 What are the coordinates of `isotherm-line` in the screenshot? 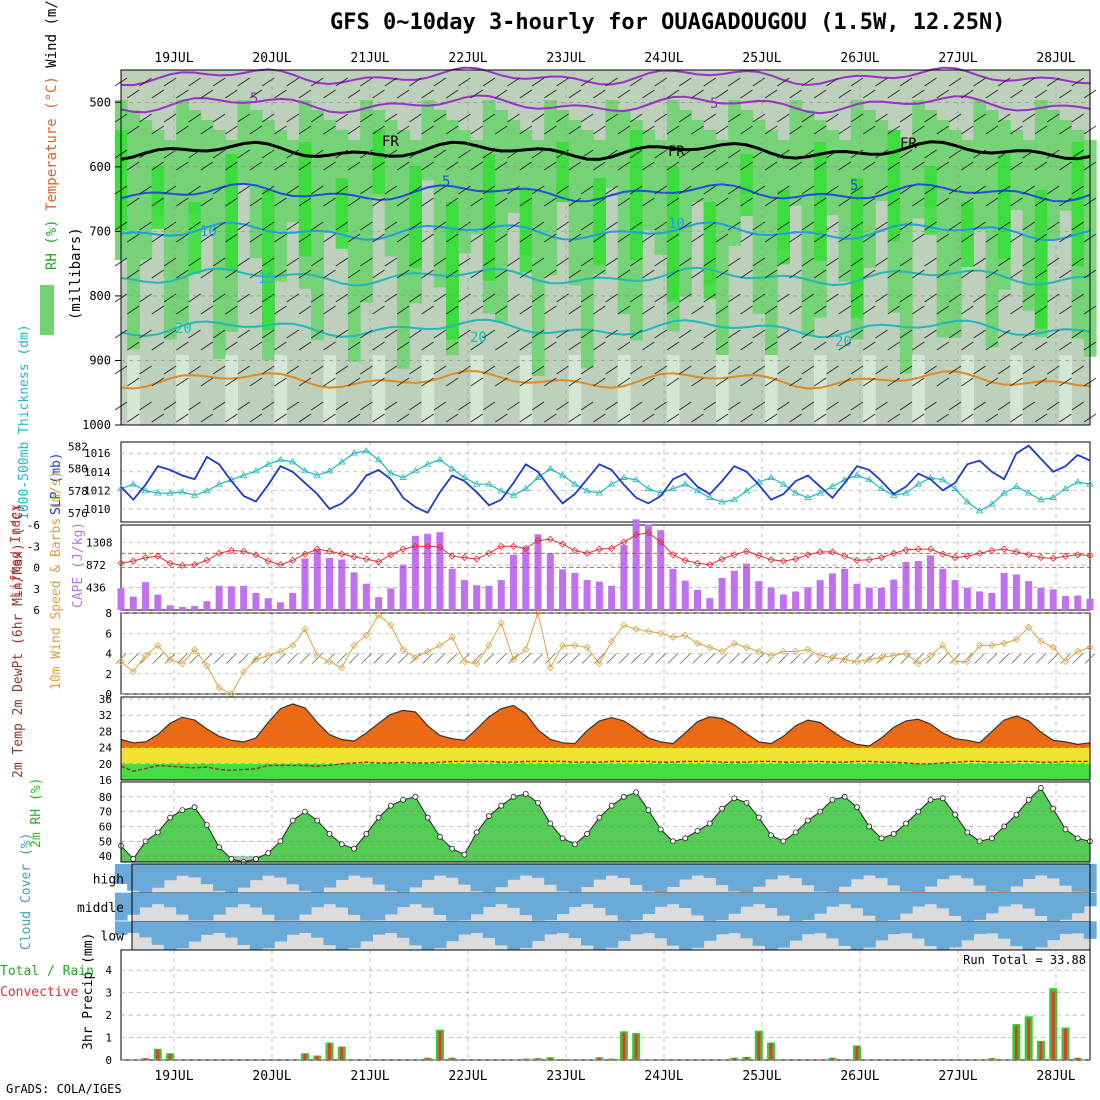 It's located at (605, 276).